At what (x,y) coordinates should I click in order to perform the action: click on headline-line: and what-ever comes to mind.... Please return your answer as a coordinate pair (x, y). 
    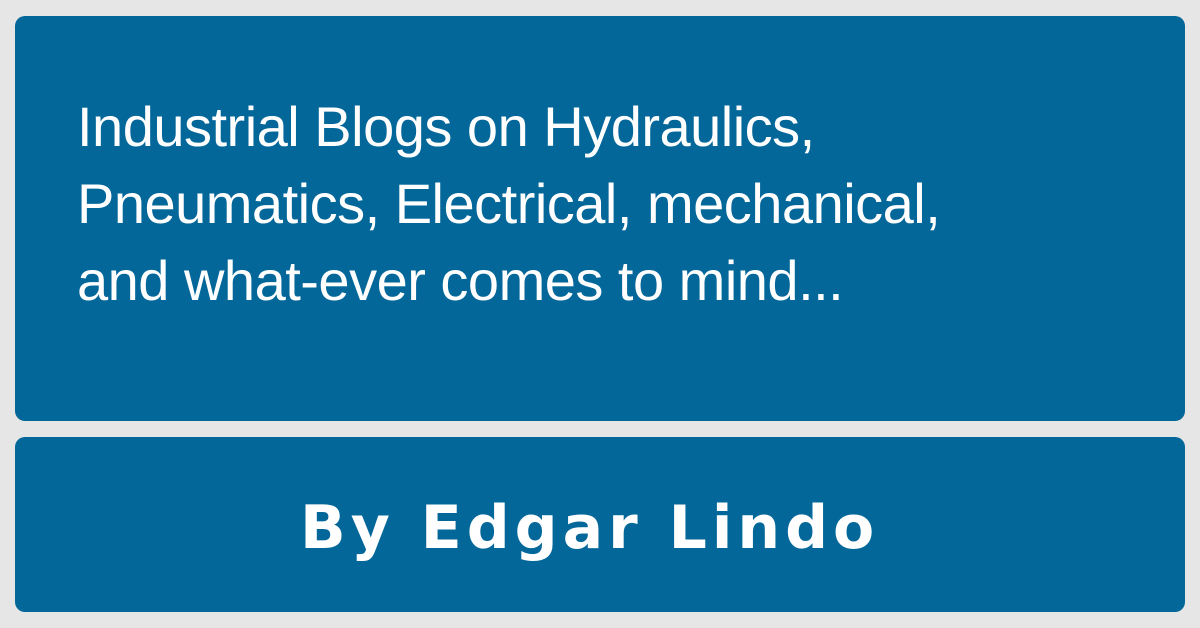
    Looking at the image, I should click on (460, 280).